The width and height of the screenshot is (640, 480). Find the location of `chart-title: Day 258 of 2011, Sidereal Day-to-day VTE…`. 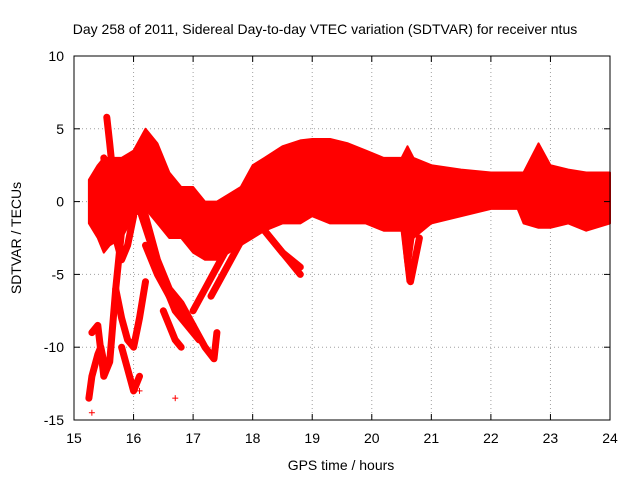

chart-title: Day 258 of 2011, Sidereal Day-to-day VTE… is located at coordinates (325, 29).